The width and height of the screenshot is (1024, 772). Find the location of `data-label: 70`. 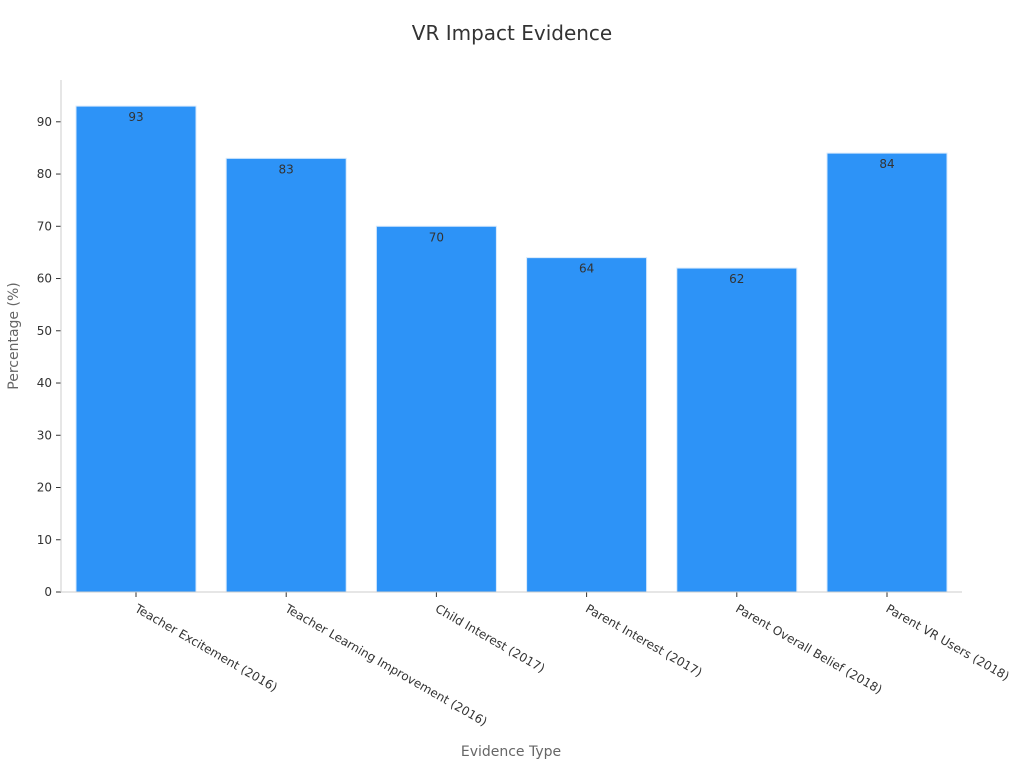

data-label: 70 is located at coordinates (436, 237).